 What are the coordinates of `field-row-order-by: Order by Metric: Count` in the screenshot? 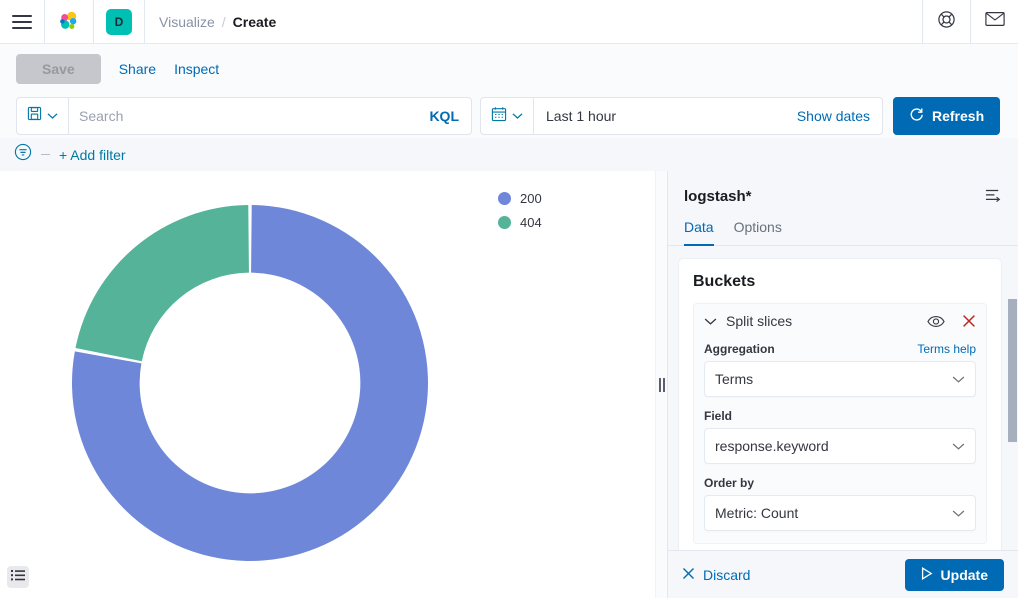 It's located at (840, 503).